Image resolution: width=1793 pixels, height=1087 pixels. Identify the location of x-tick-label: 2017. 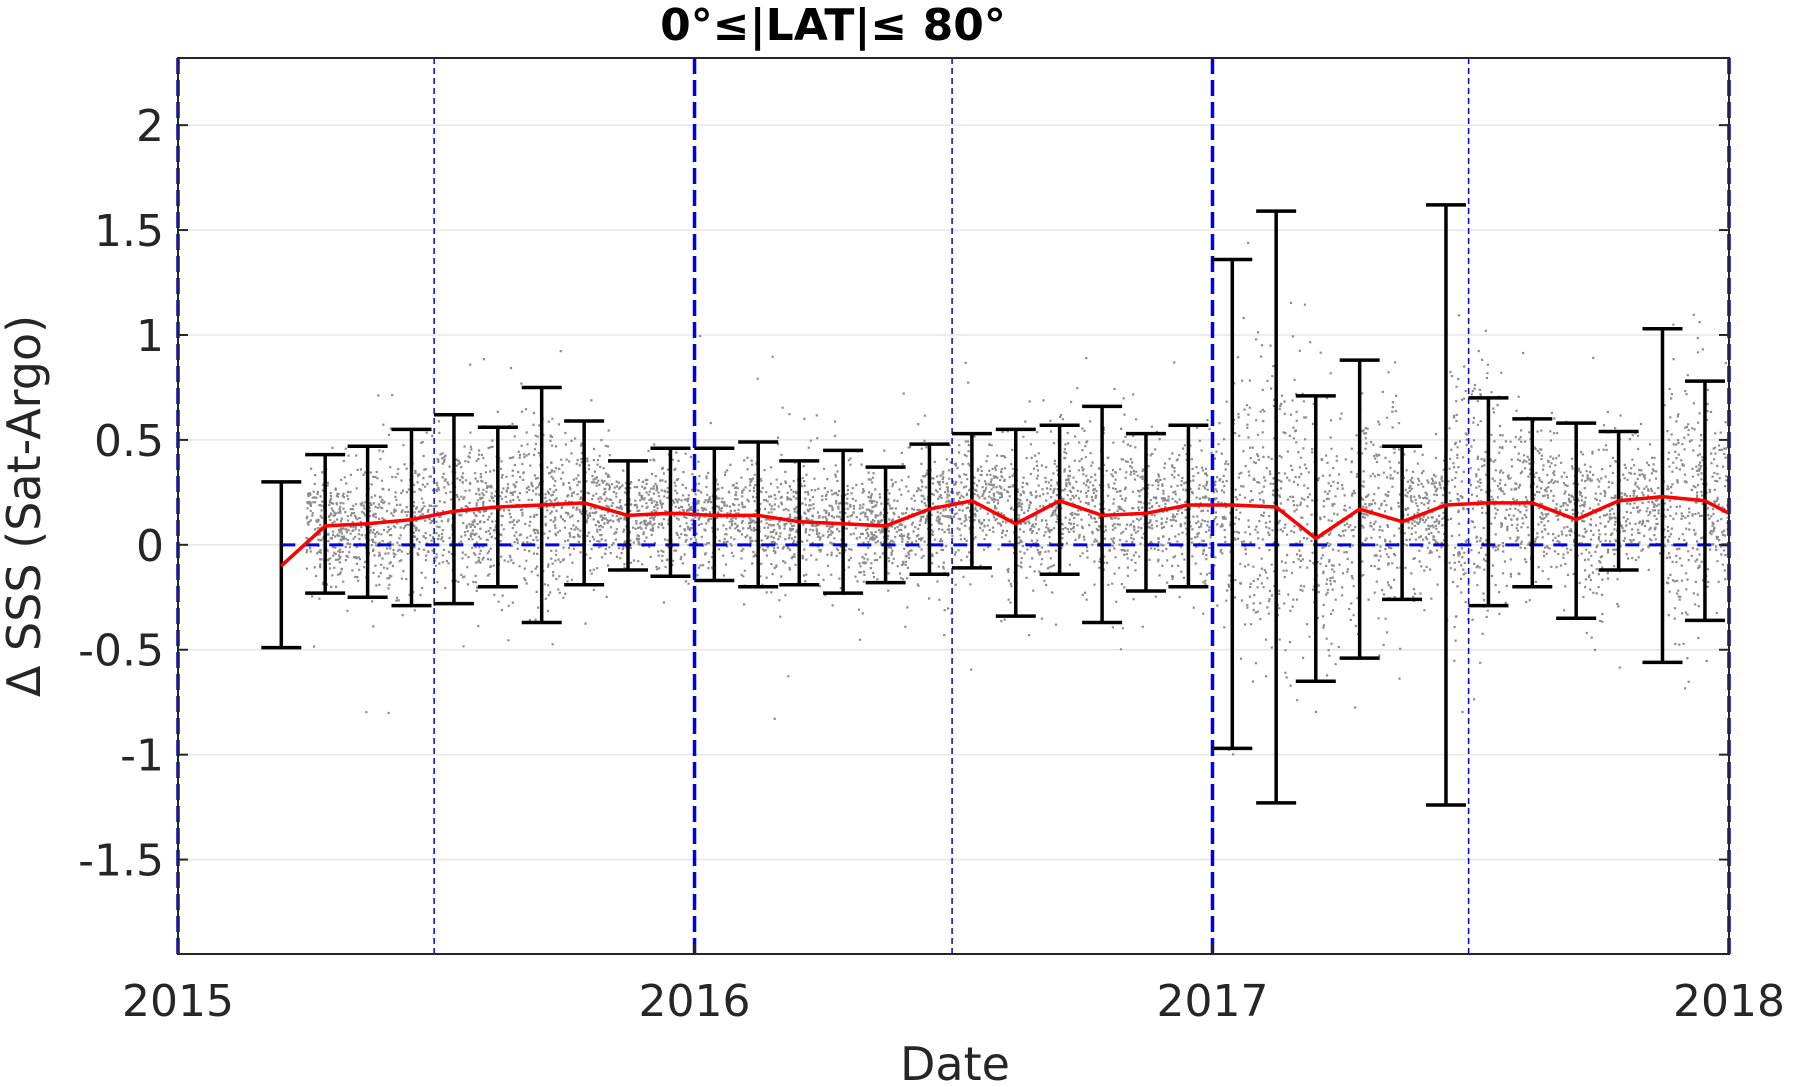
(1212, 1001).